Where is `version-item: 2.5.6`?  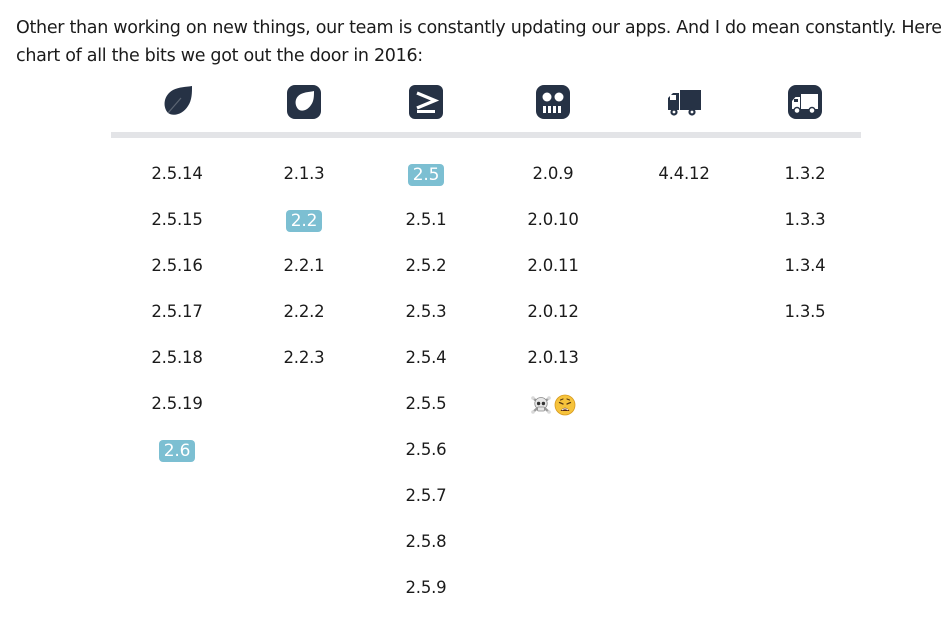
version-item: 2.5.6 is located at coordinates (426, 459).